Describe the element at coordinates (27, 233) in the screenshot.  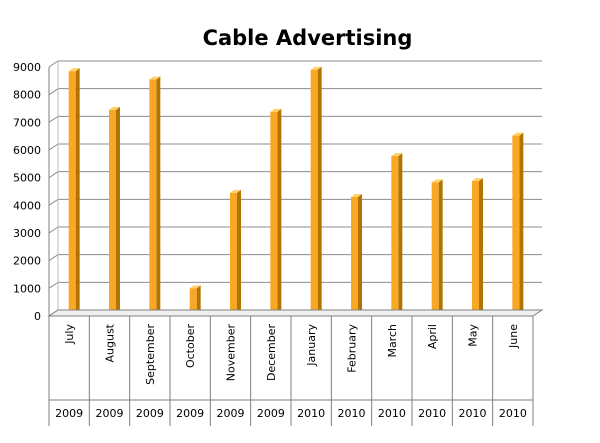
I see `y-tick-label: 3000` at that location.